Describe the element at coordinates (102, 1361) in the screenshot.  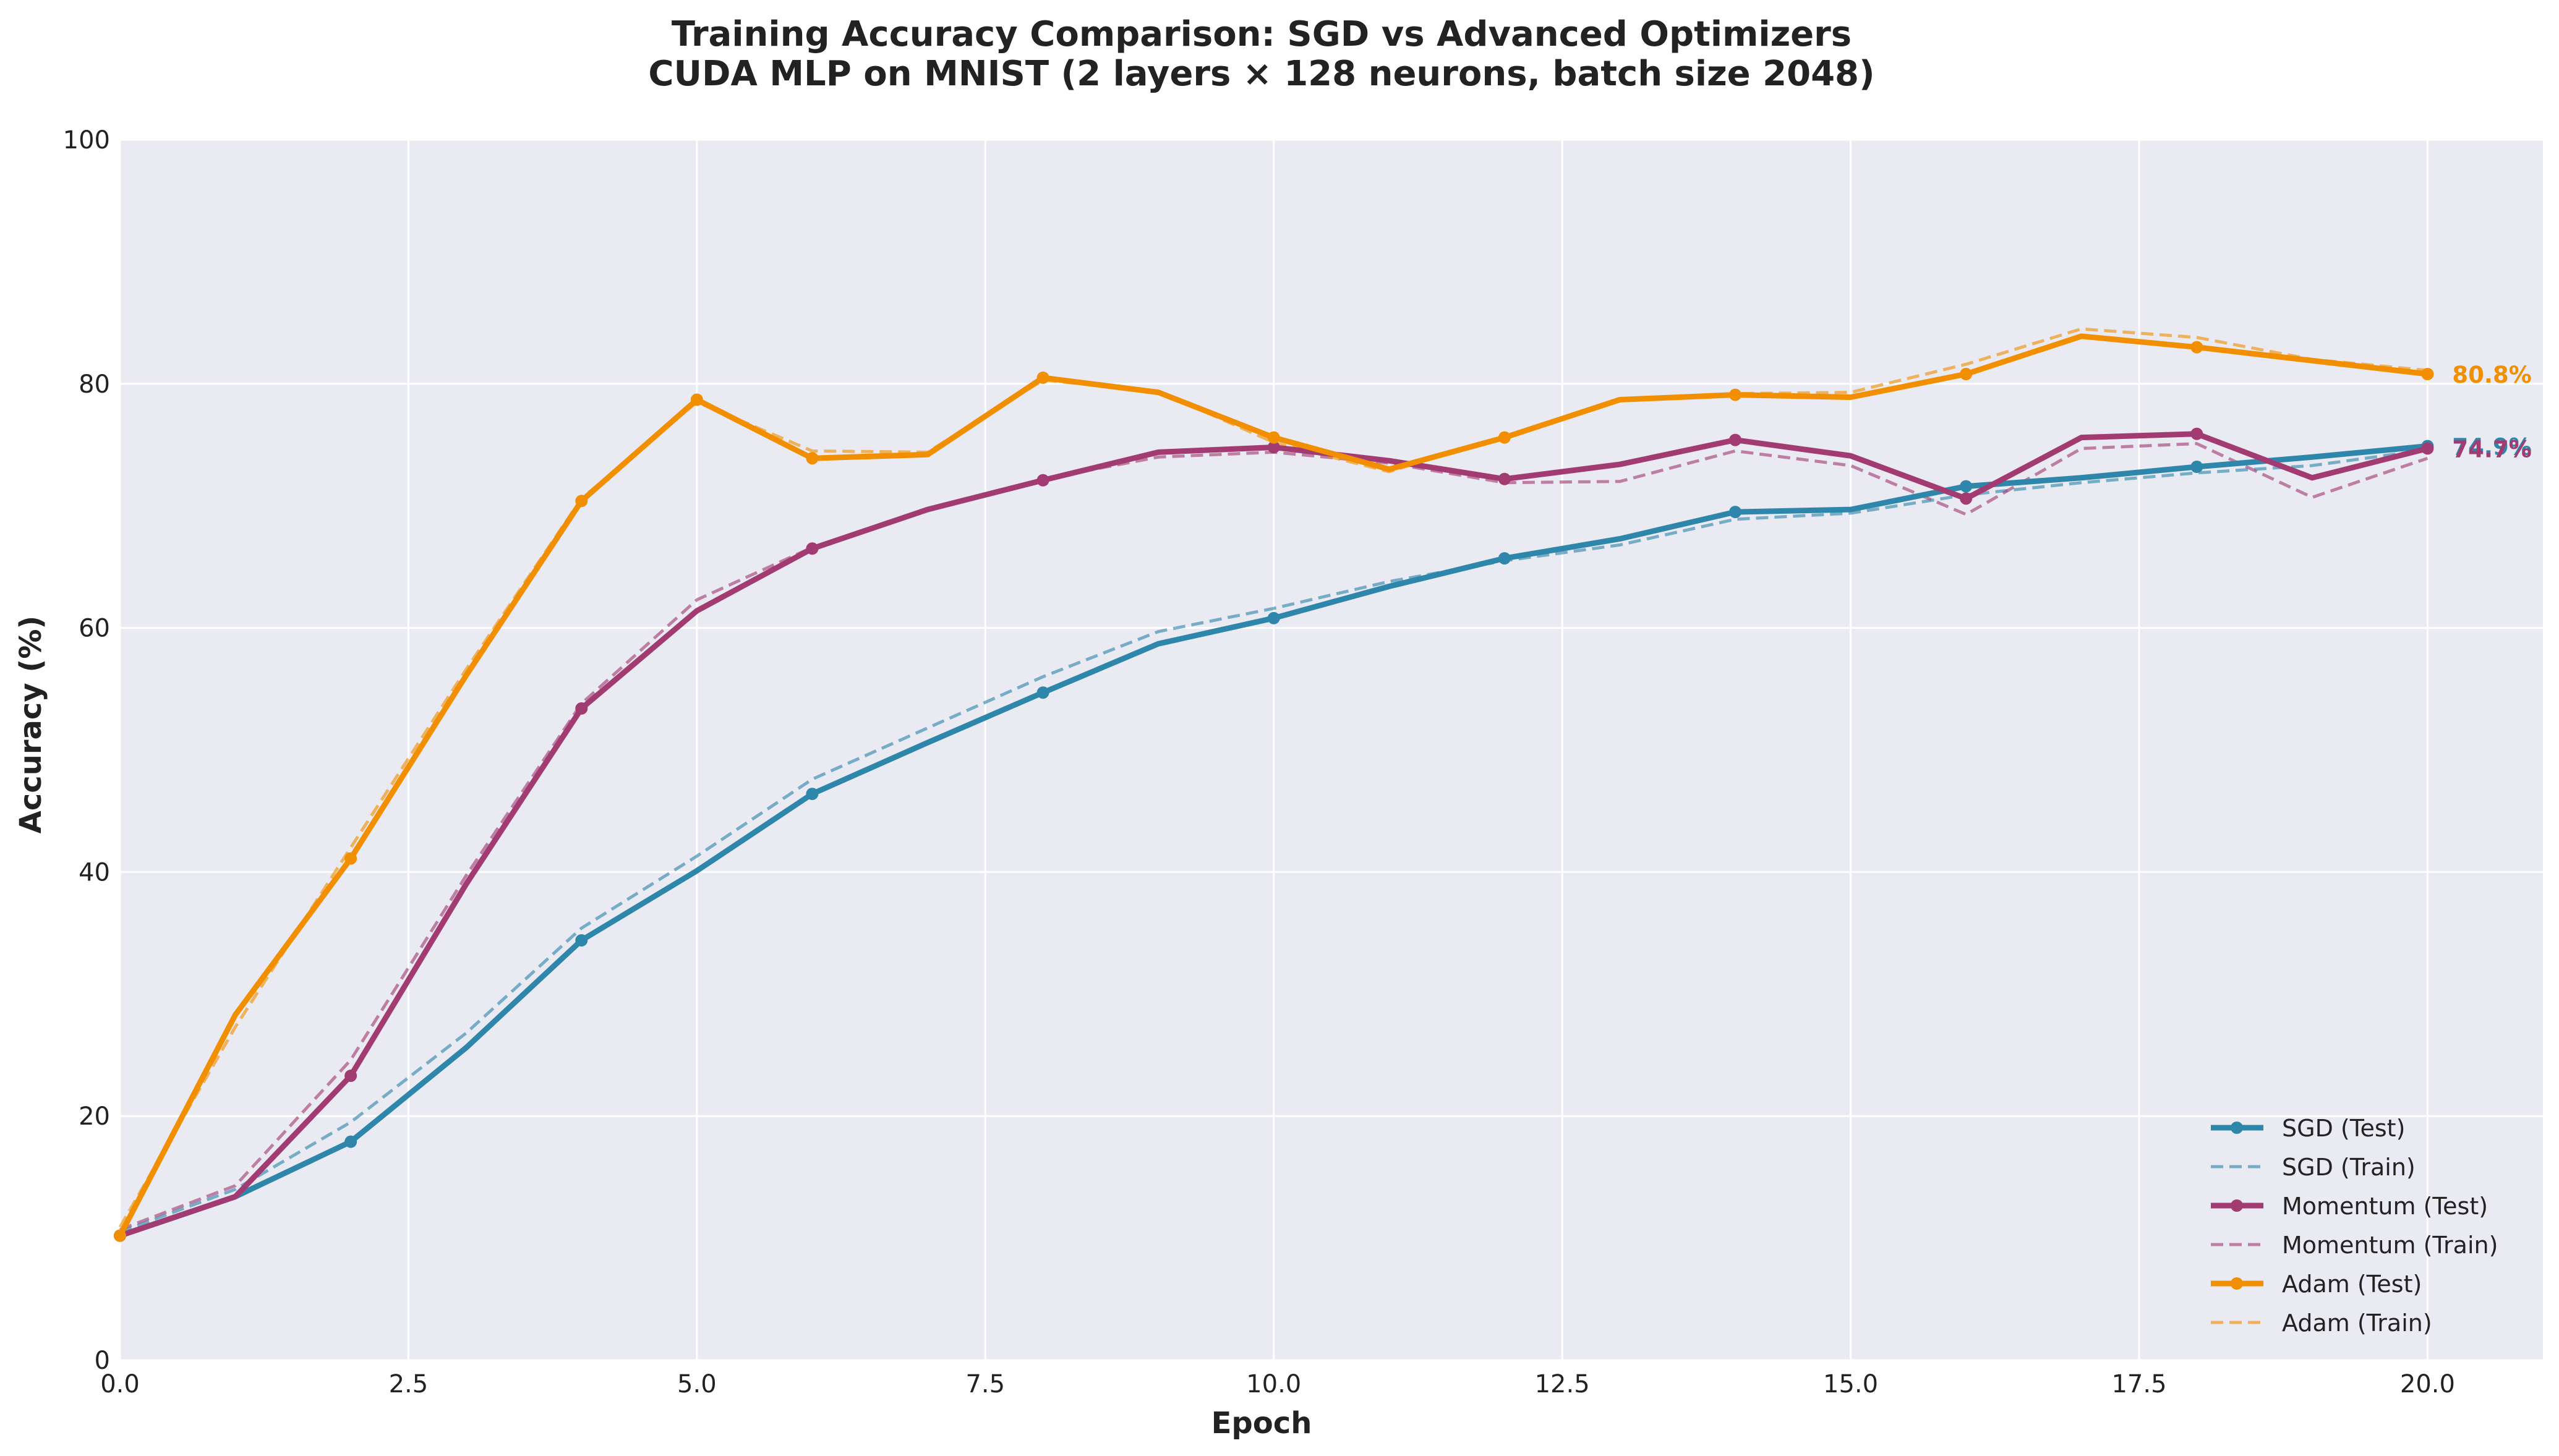
I see `y-tick-label: 0` at that location.